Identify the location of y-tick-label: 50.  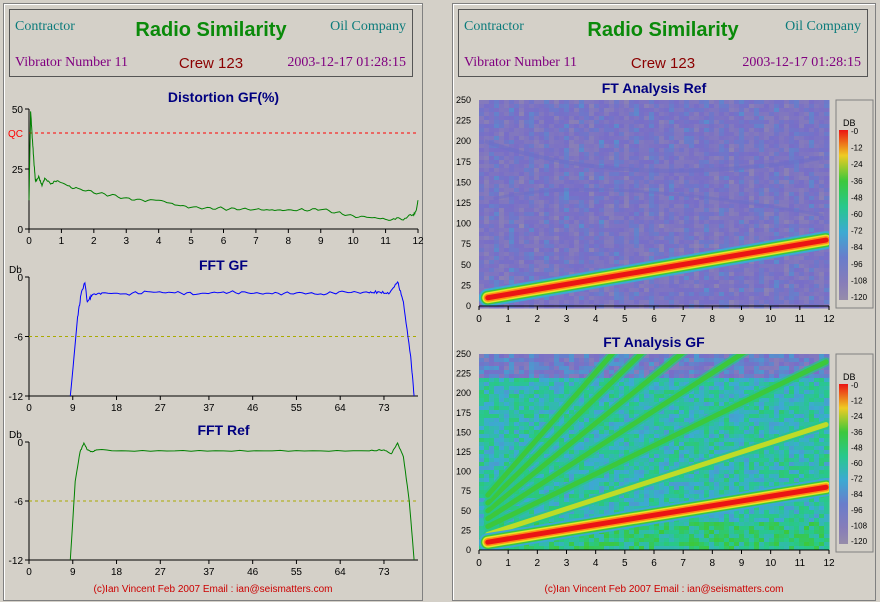
(18, 110).